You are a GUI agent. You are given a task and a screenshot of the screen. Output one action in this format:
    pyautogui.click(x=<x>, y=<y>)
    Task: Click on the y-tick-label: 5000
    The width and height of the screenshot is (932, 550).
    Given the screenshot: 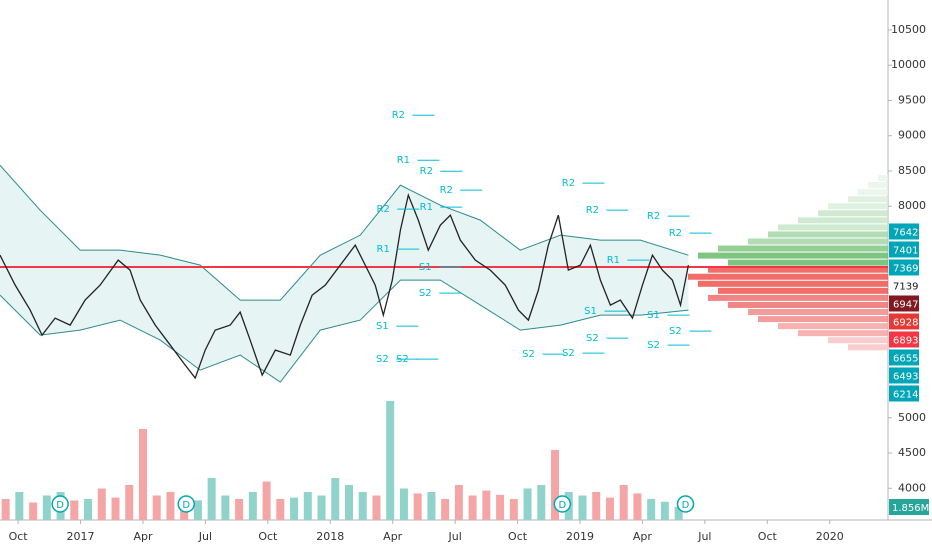 What is the action you would take?
    pyautogui.click(x=912, y=417)
    